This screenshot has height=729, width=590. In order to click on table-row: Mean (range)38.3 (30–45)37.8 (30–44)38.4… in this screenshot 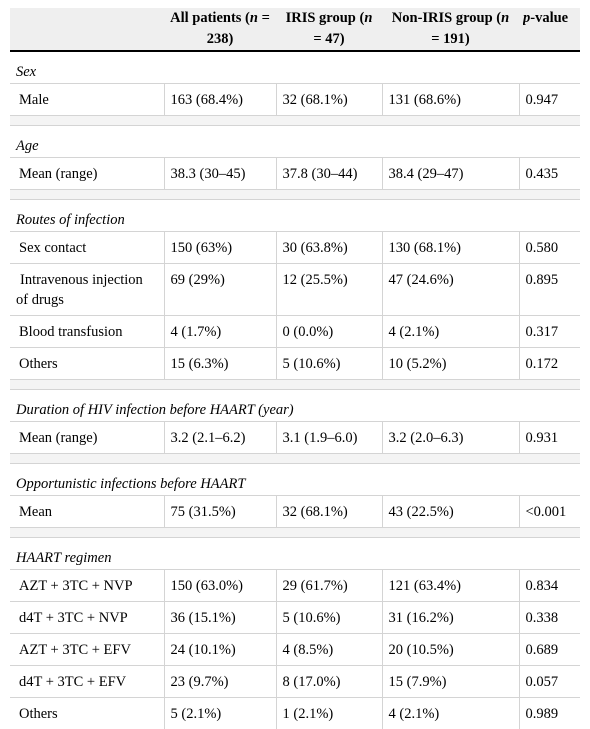, I will do `click(295, 174)`.